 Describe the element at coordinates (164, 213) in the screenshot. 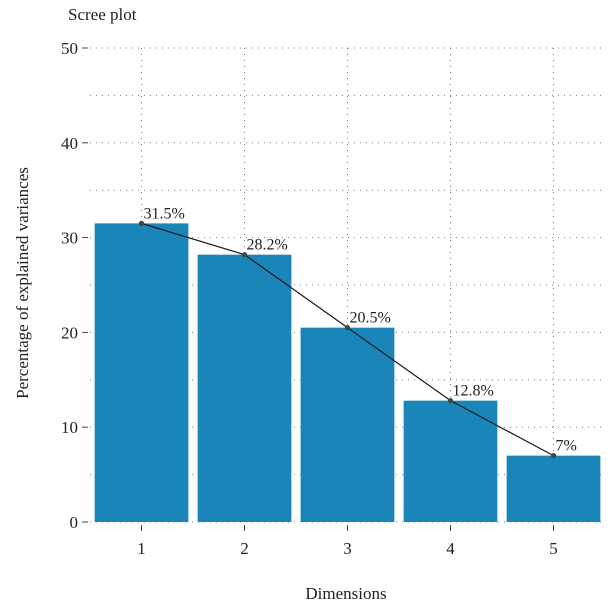

I see `data-label-1: 31.5%` at that location.